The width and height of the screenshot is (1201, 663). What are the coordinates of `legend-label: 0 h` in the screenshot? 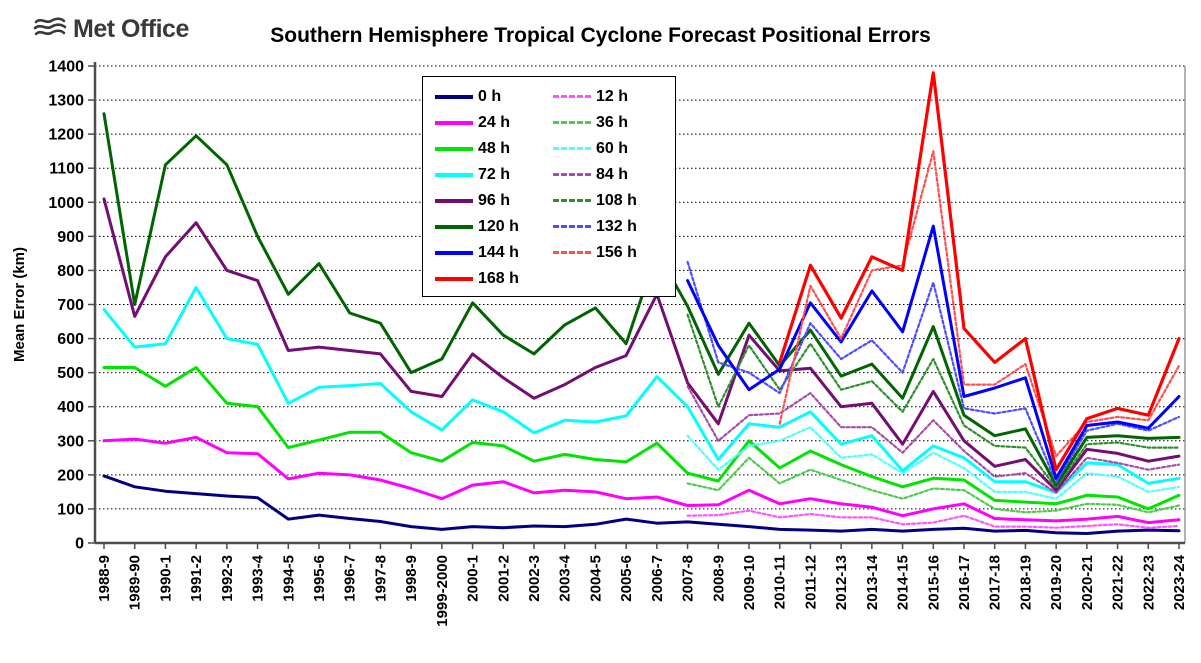 It's located at (490, 96).